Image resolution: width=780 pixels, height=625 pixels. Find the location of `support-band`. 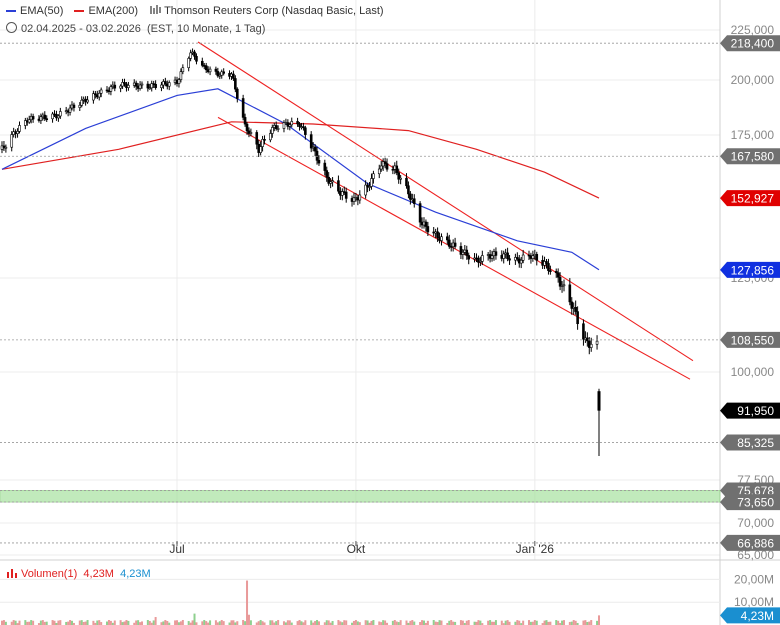

support-band is located at coordinates (360, 496).